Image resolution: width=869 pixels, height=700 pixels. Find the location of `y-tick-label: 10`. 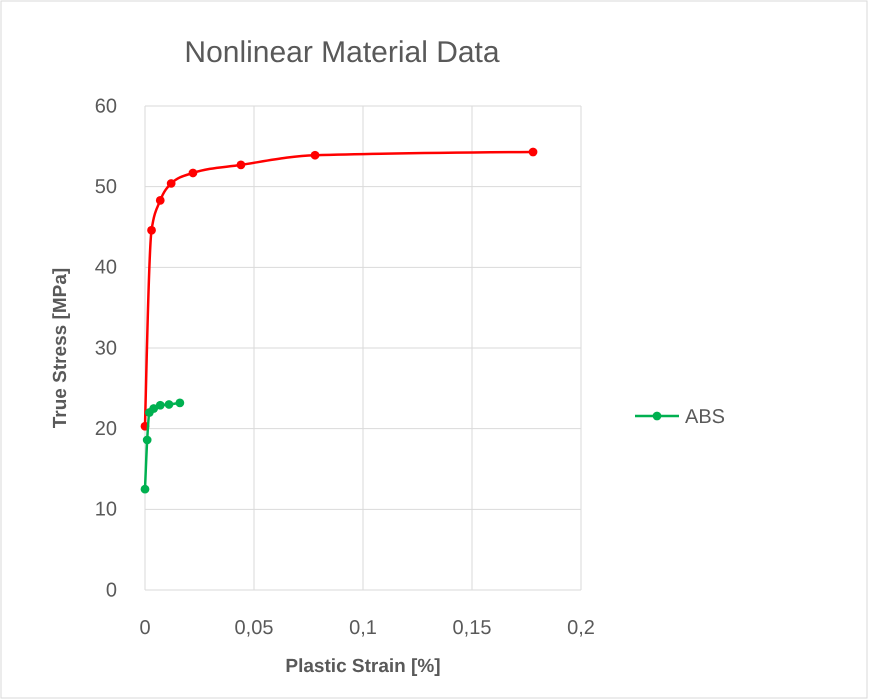

y-tick-label: 10 is located at coordinates (105, 509).